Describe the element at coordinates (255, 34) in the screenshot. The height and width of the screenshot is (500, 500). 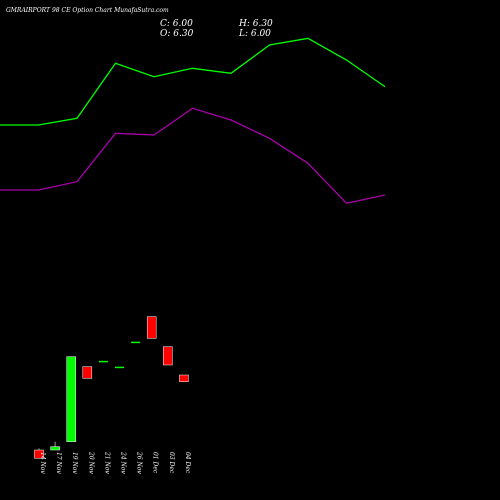
I see `low-value: L: 6.00` at that location.